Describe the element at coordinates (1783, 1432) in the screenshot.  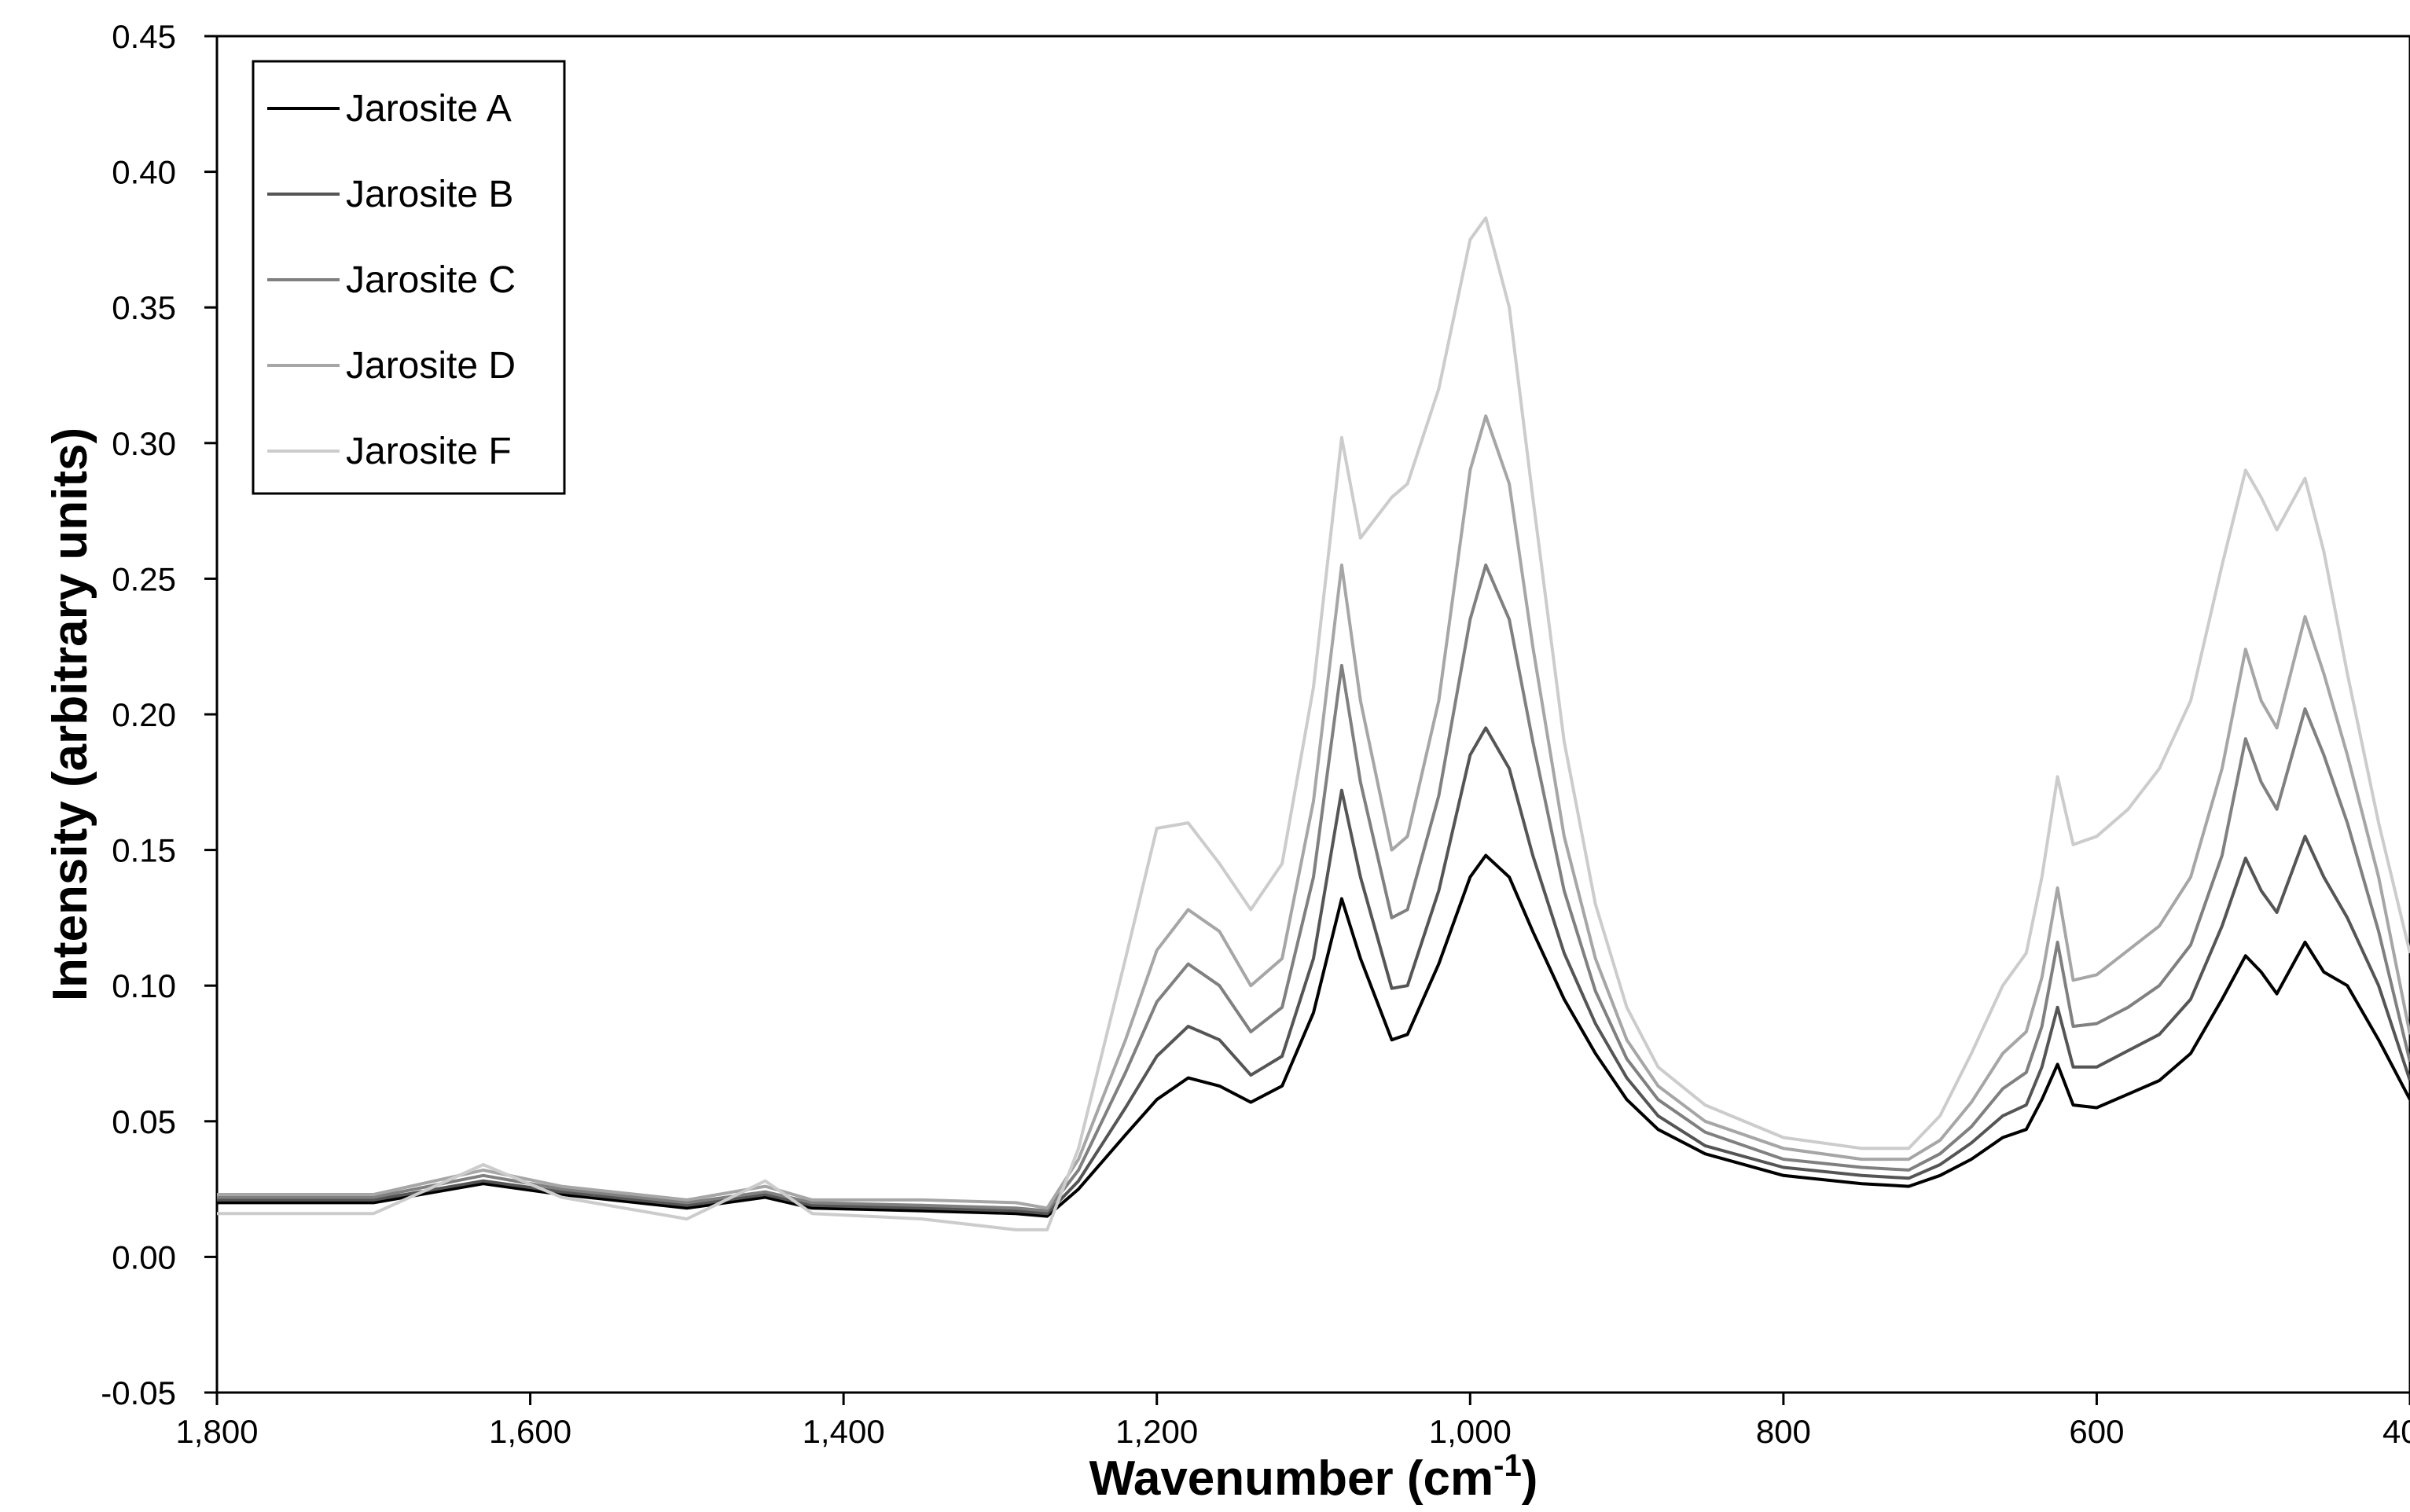
I see `x-tick-label: 800` at that location.